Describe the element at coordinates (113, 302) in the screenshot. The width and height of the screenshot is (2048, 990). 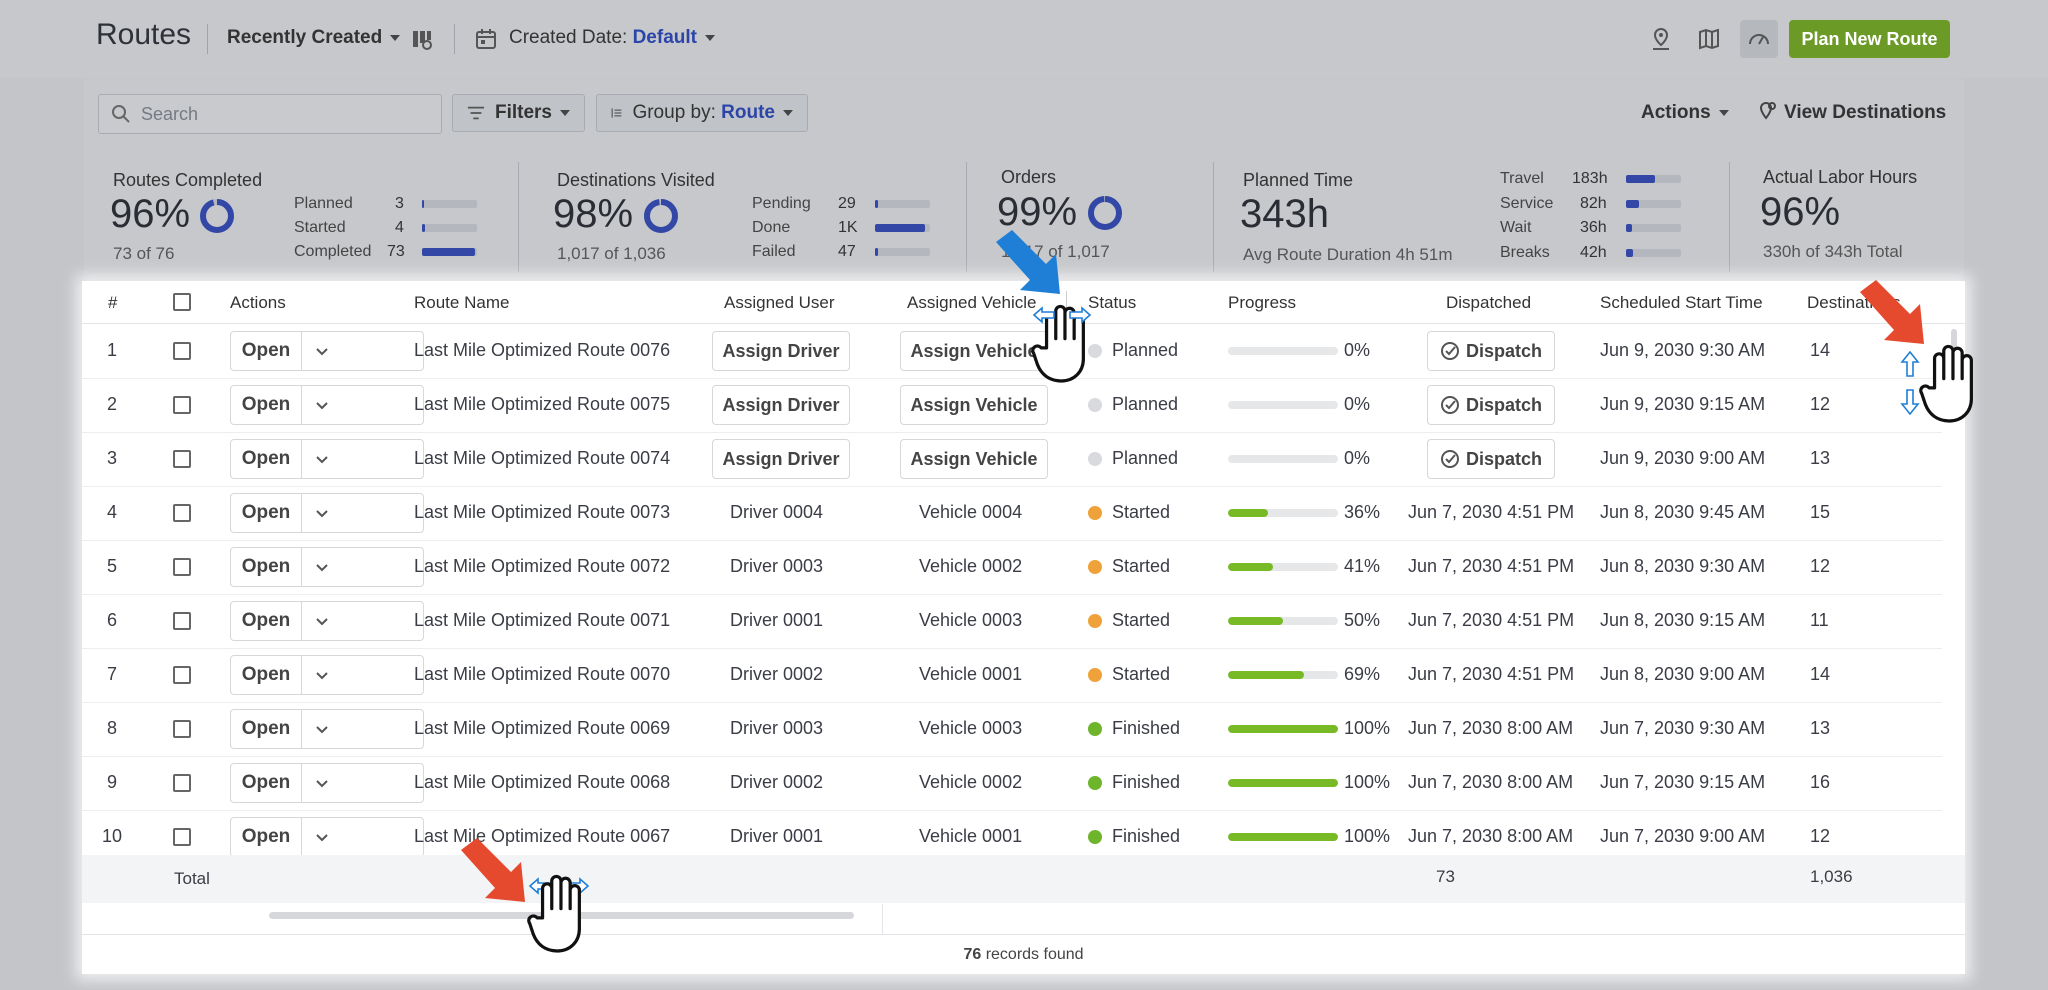
I see `column-header-number: #` at that location.